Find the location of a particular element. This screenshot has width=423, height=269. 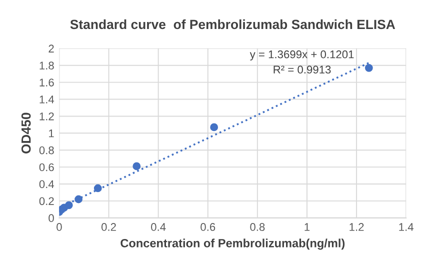

x-tick-label: 0.6 is located at coordinates (208, 227).